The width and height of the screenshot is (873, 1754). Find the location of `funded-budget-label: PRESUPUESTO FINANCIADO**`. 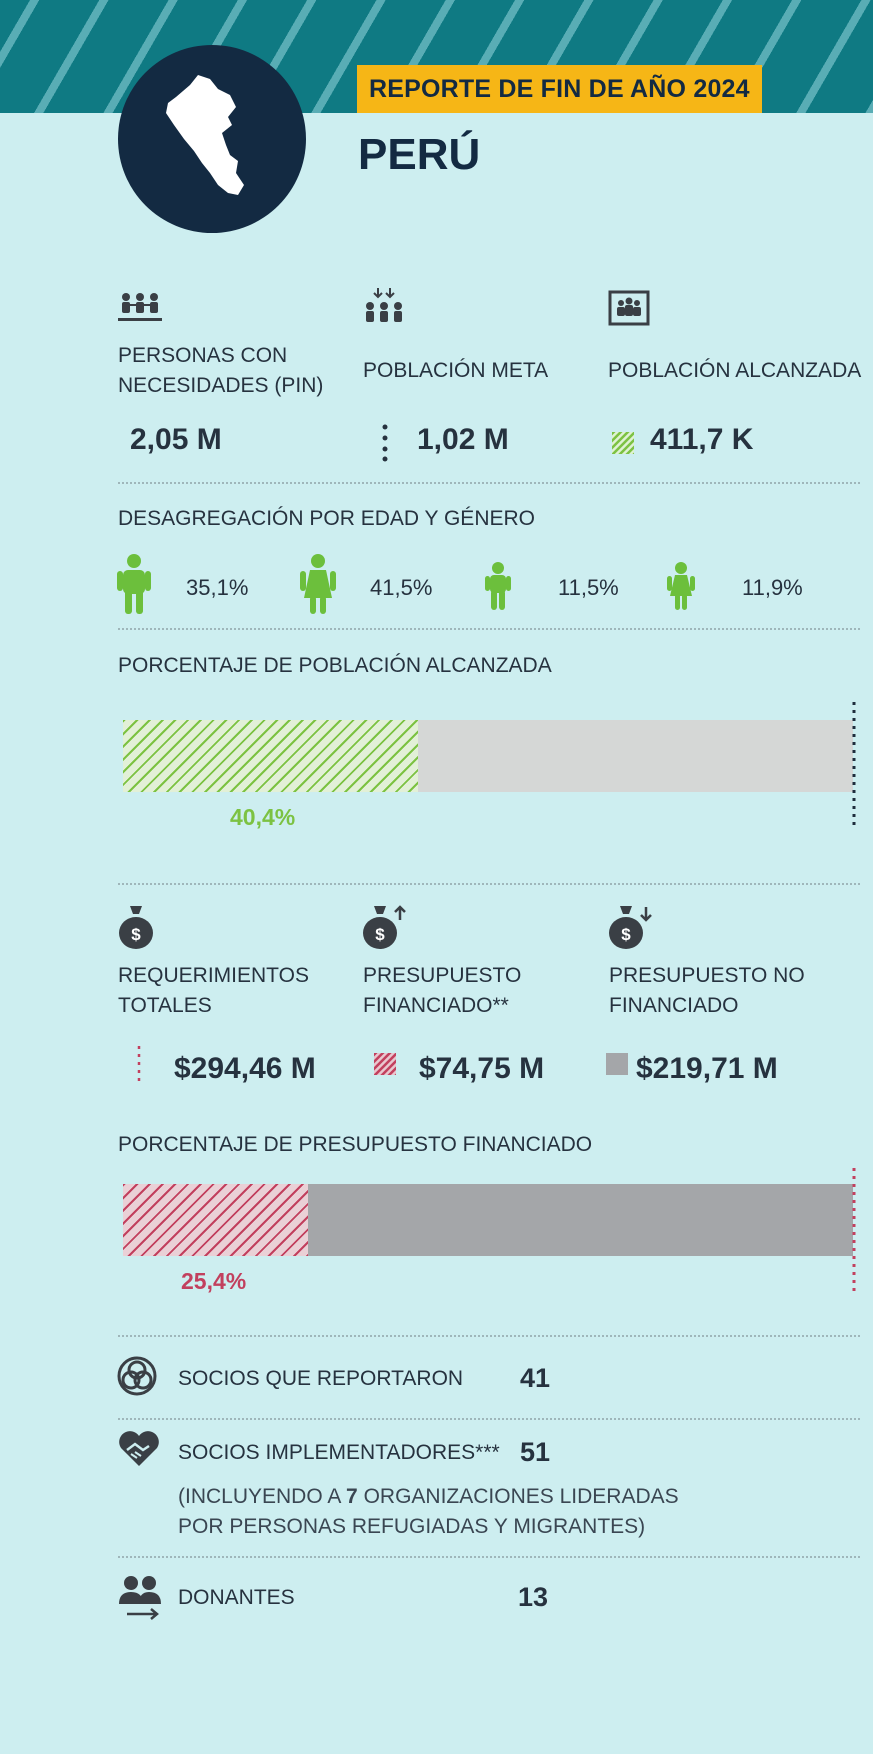

funded-budget-label: PRESUPUESTO FINANCIADO** is located at coordinates (442, 990).